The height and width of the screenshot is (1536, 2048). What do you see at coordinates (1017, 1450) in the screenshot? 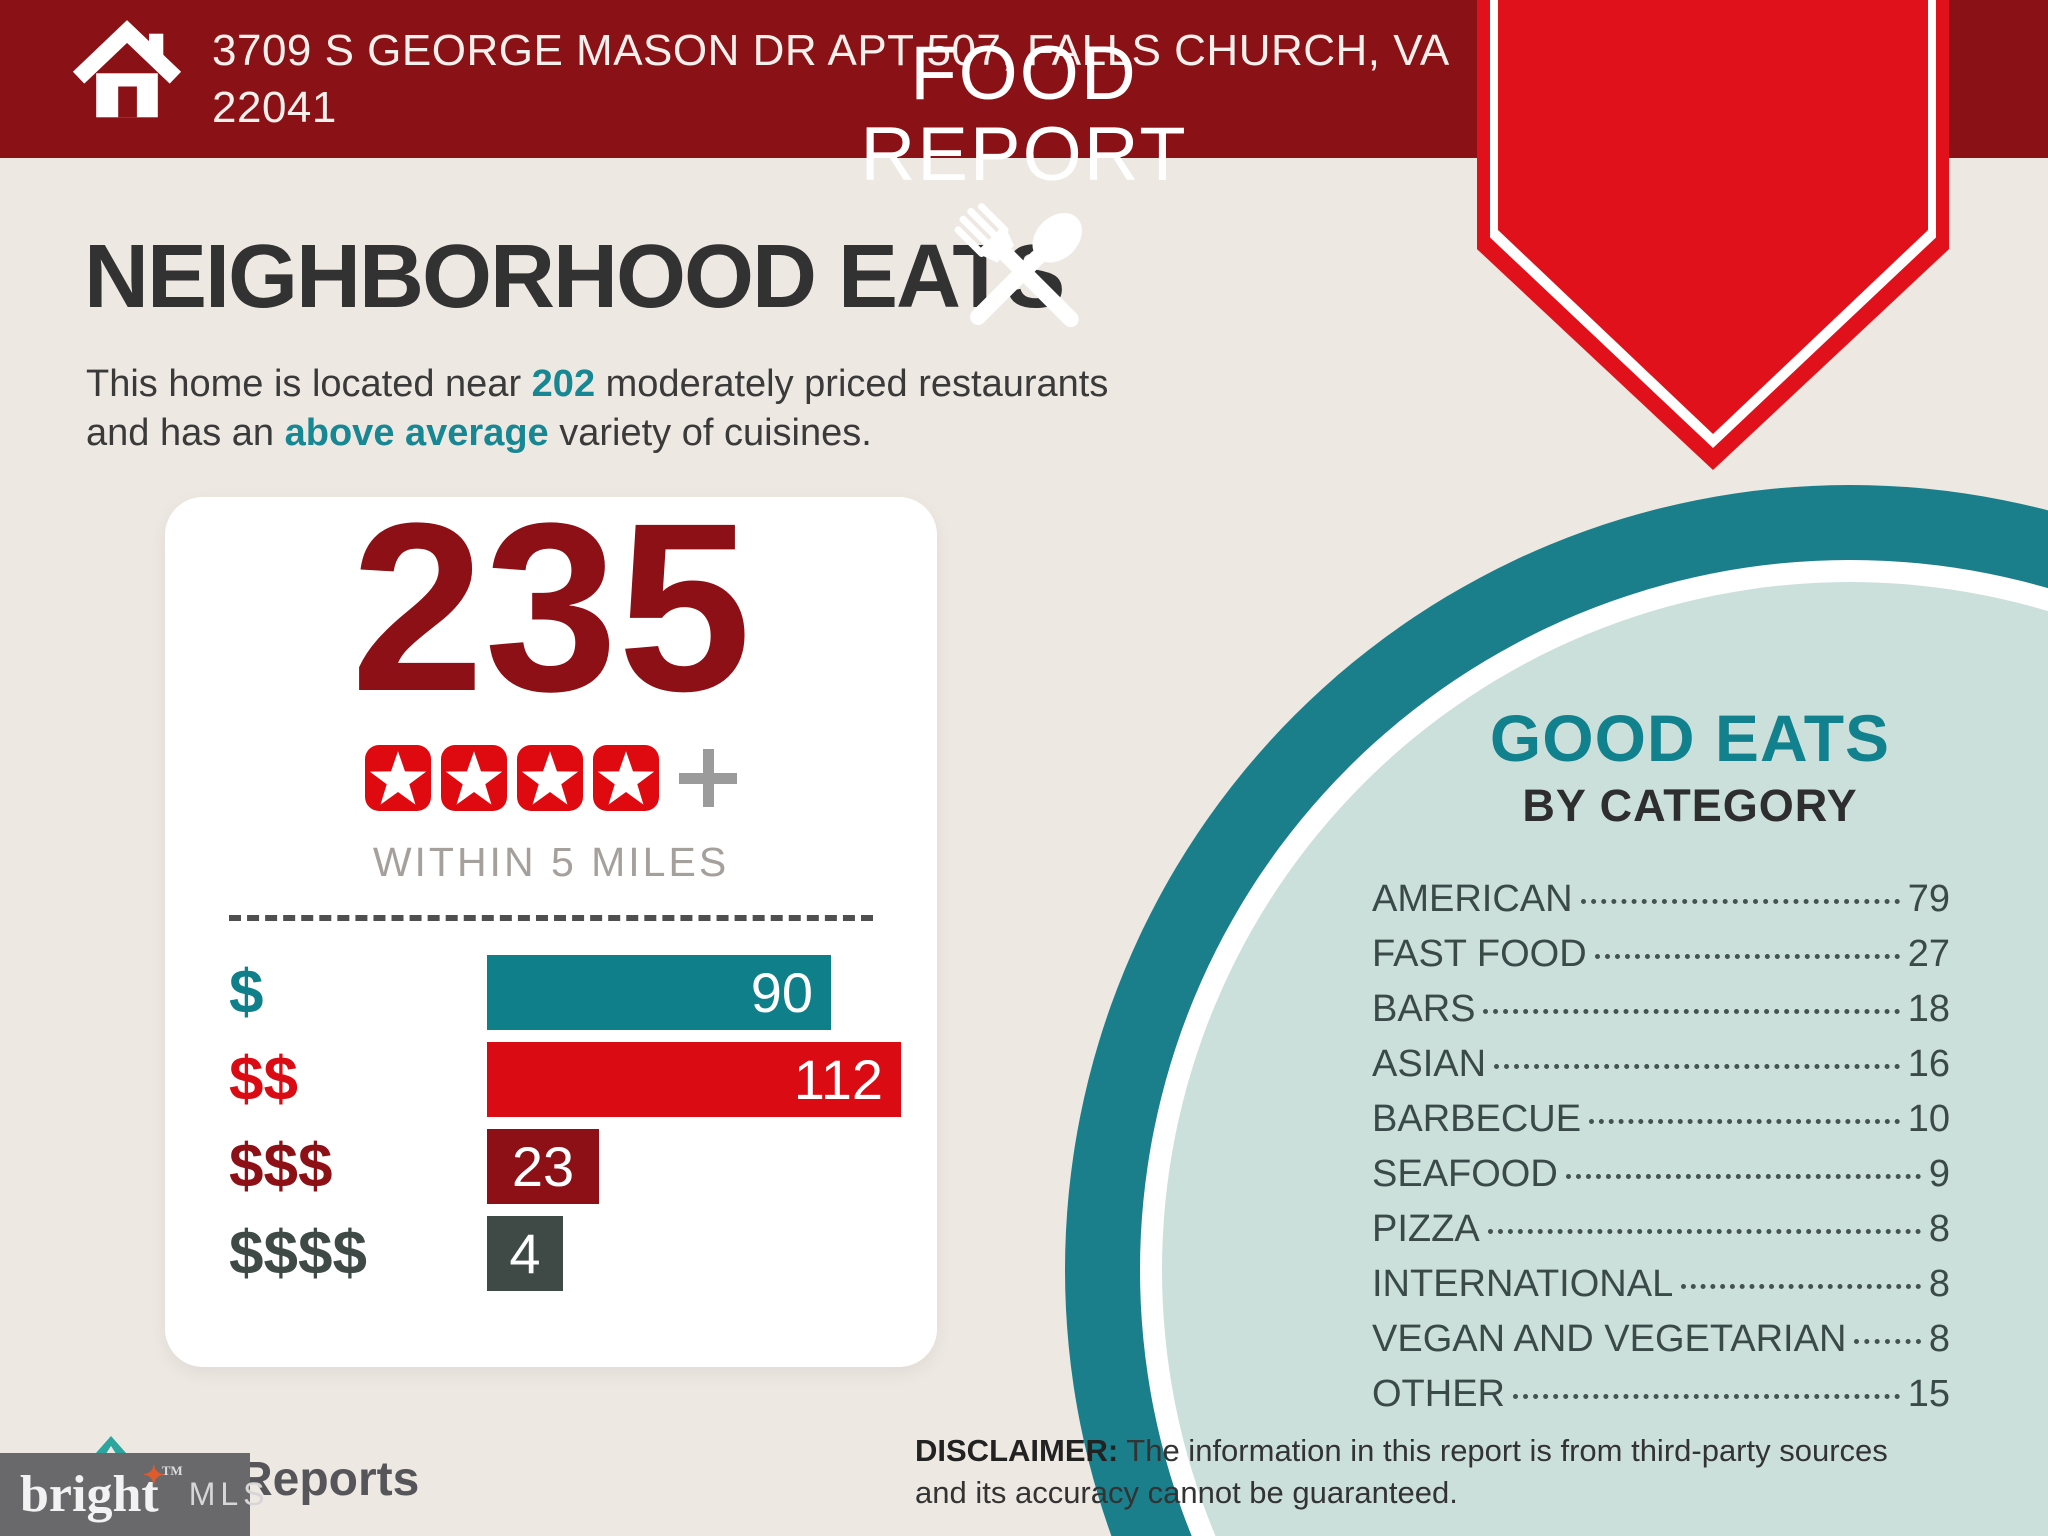
I see `disclaimer-label: DISCLAIMER:` at bounding box center [1017, 1450].